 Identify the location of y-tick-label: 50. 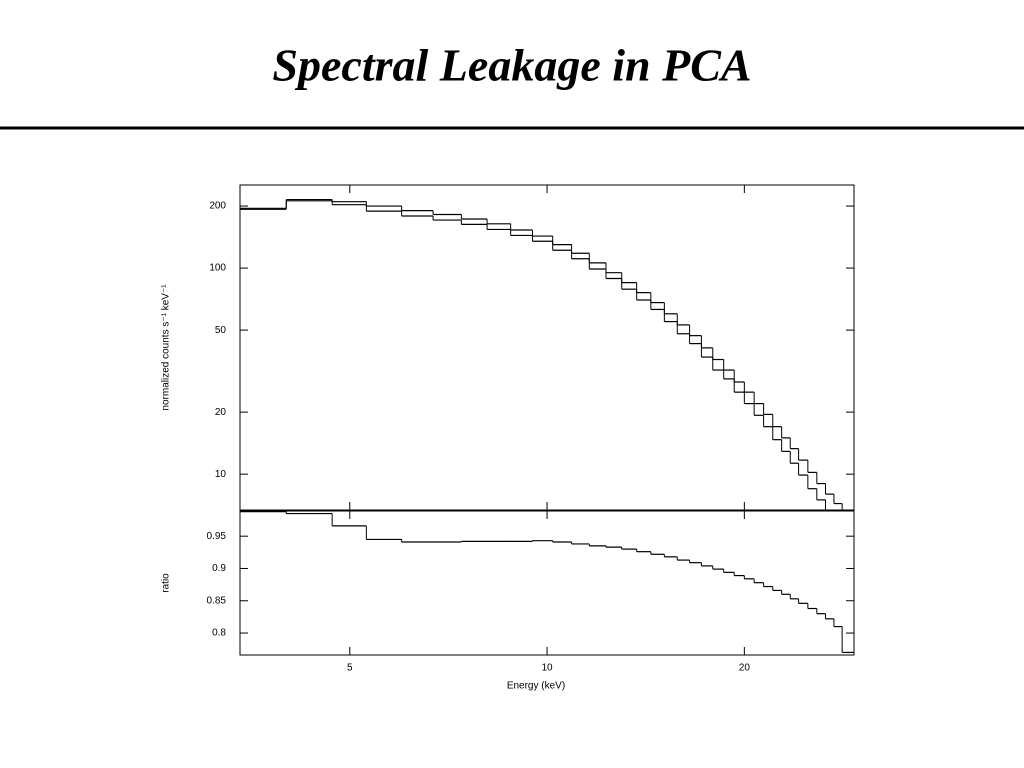
(221, 330).